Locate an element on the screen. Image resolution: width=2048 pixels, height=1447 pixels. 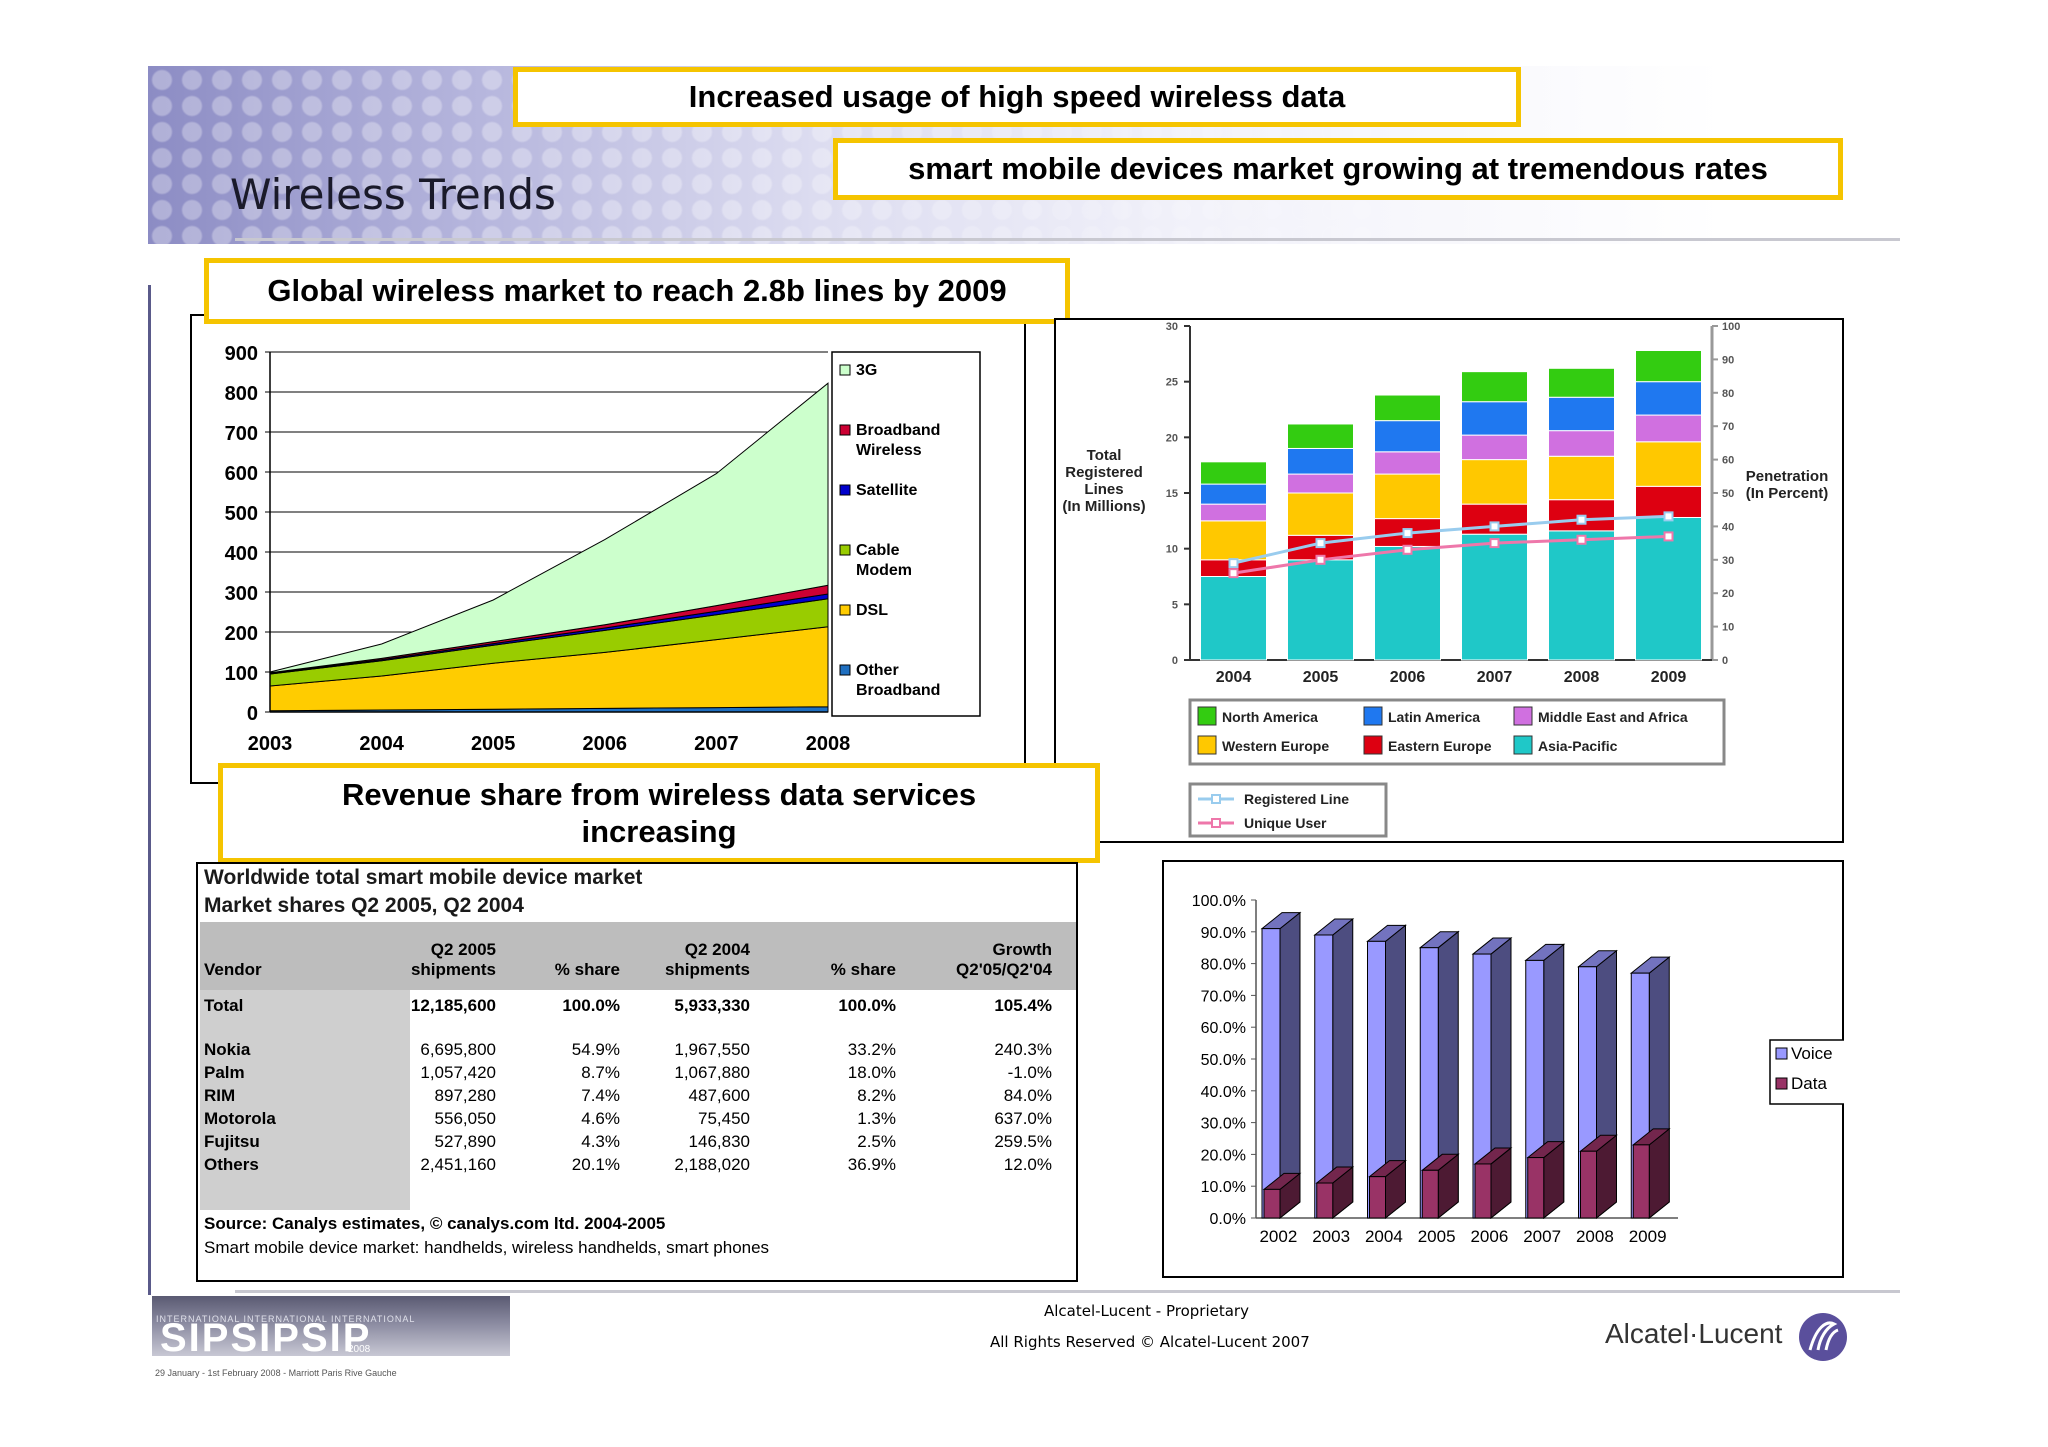
y-tick-label: 0 is located at coordinates (252, 714).